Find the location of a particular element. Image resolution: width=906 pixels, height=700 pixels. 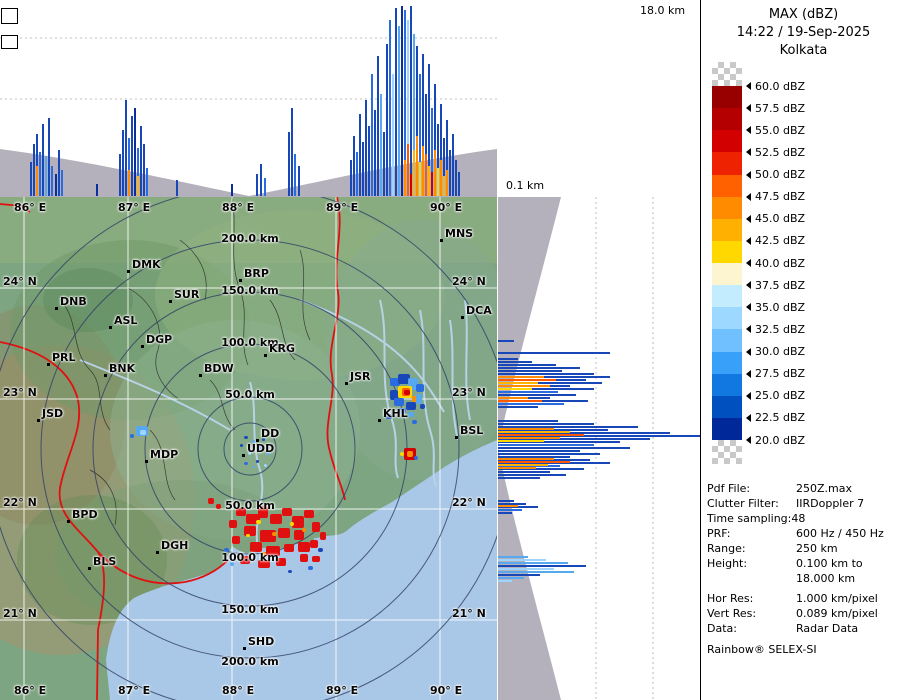

info-label: Vert Res: is located at coordinates (732, 613).